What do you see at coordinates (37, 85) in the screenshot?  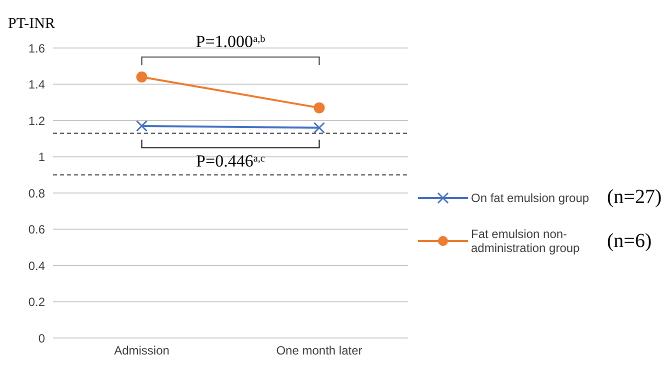 I see `y-tick-label: 1.4` at bounding box center [37, 85].